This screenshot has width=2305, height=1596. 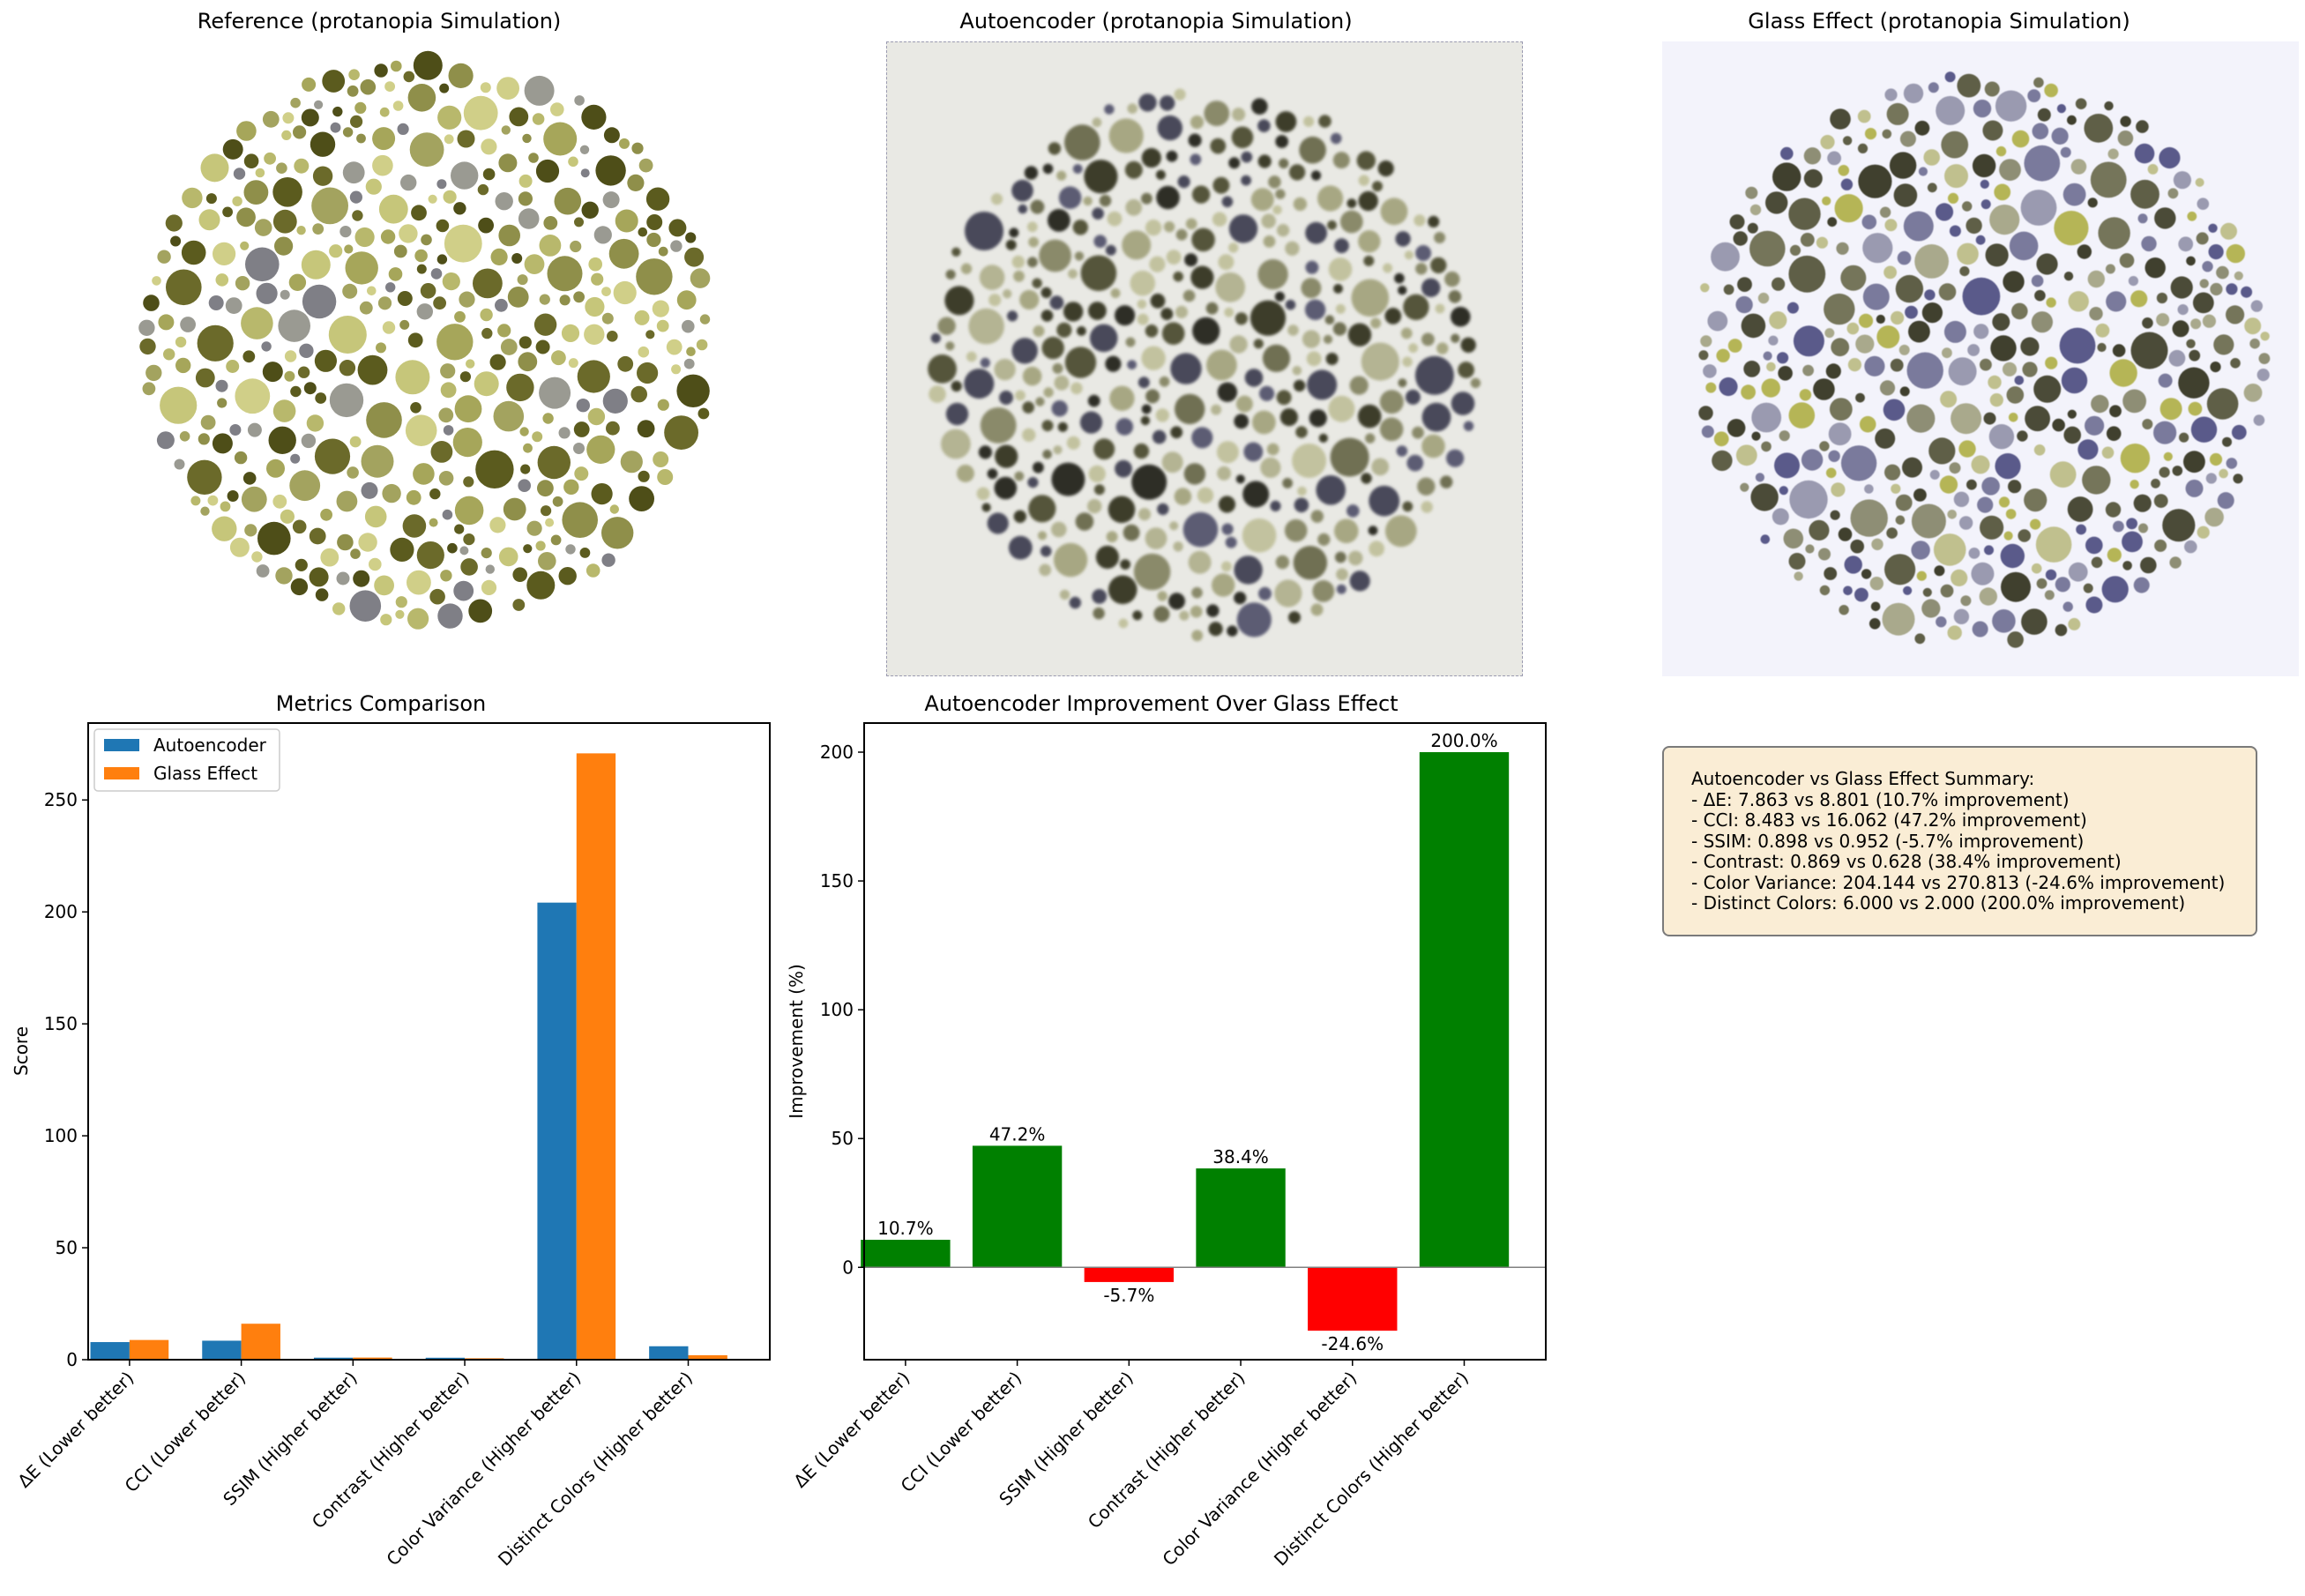 What do you see at coordinates (149, 1349) in the screenshot?
I see `bar-glass-effect` at bounding box center [149, 1349].